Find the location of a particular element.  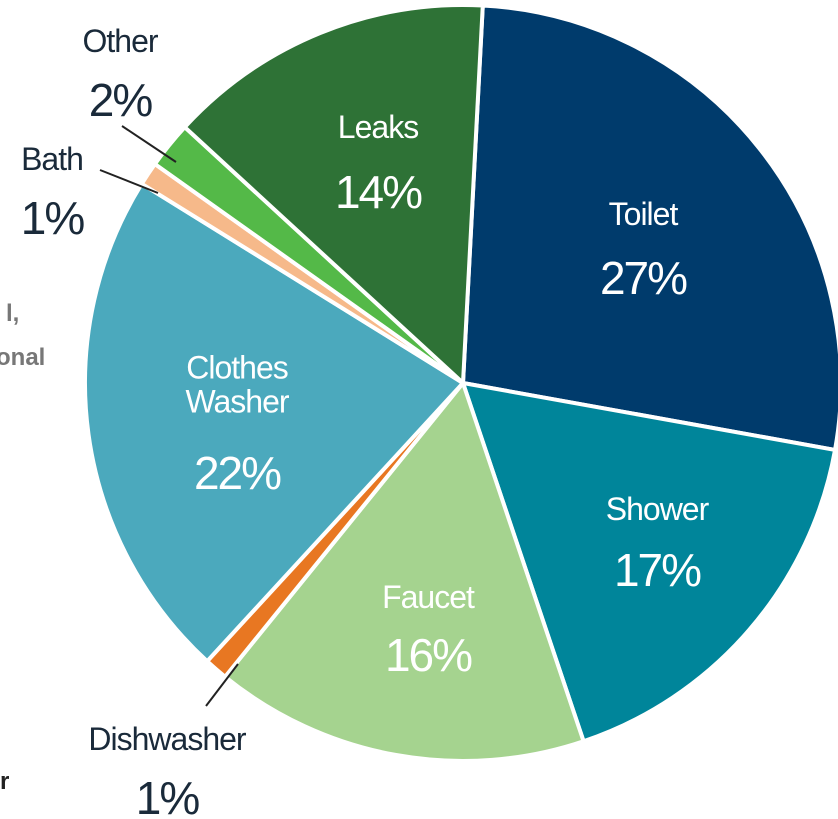

slice-label: Faucet is located at coordinates (428, 597).